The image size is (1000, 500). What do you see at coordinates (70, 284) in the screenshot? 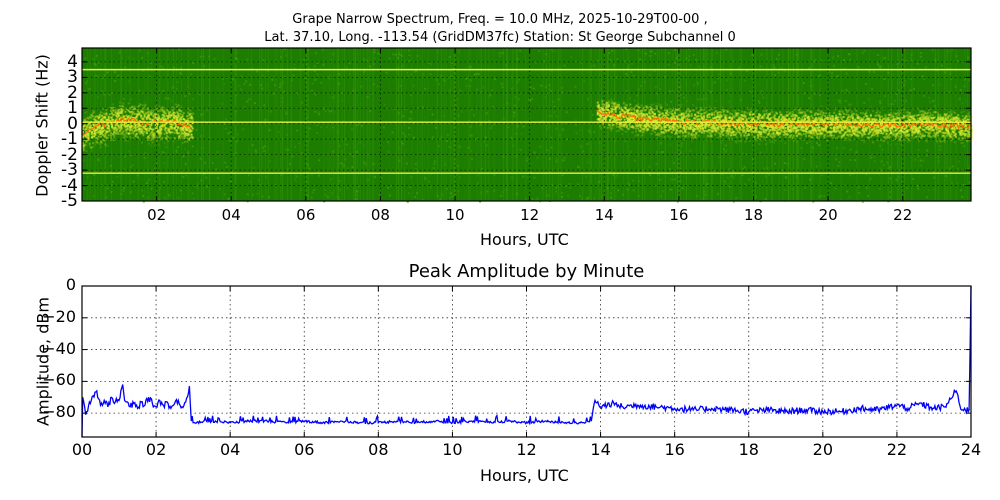
I see `amplitude-y-tick: 0` at bounding box center [70, 284].